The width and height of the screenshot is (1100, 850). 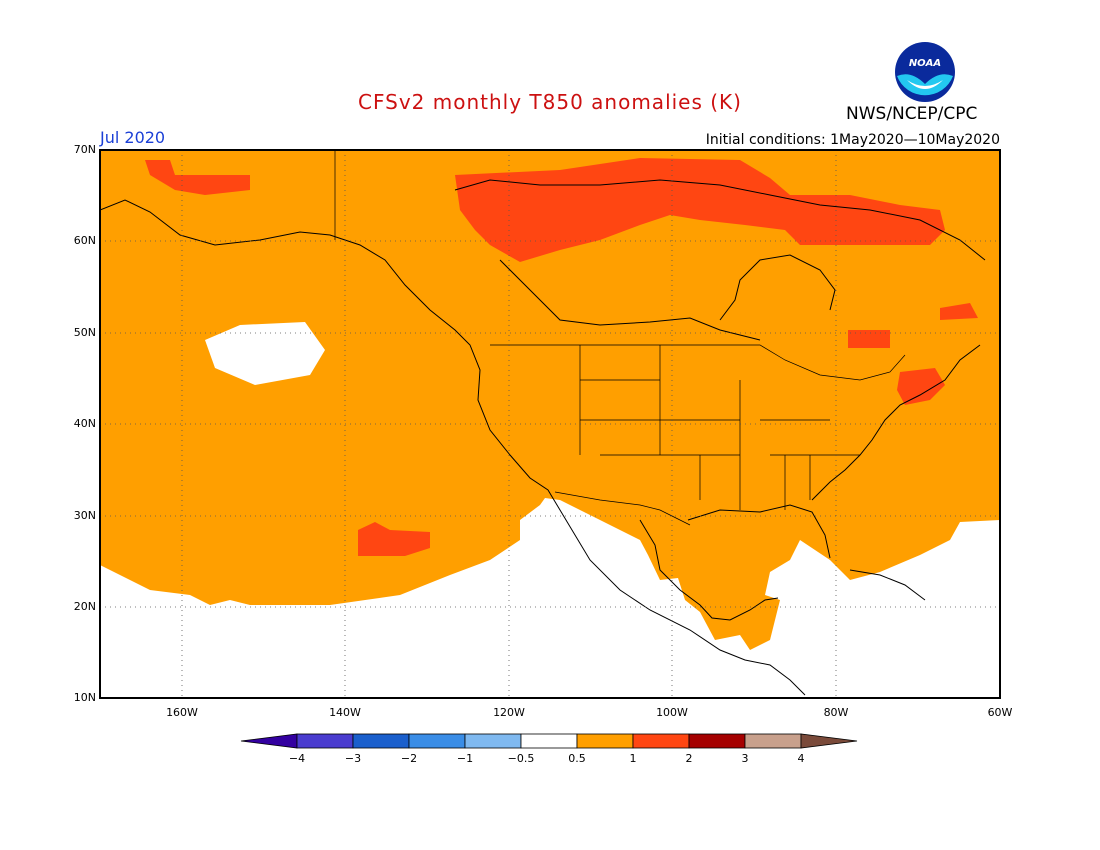 I want to click on strong-warm-region-pacific, so click(x=394, y=539).